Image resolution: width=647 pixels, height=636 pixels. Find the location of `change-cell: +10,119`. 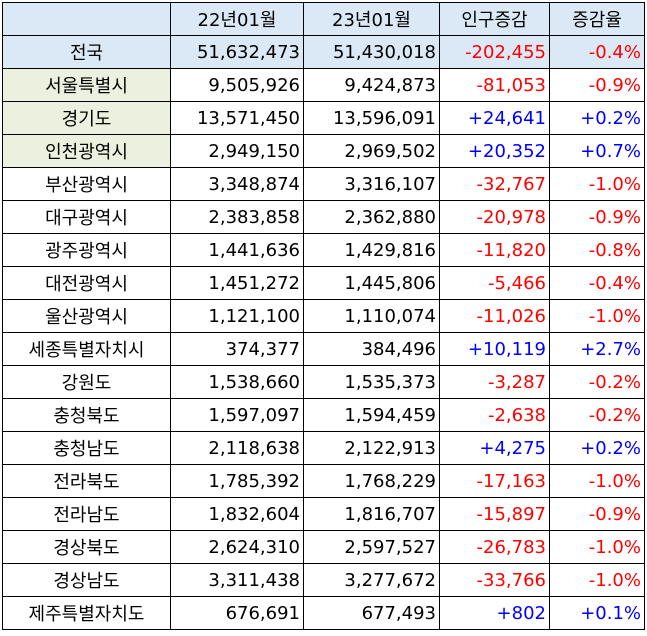

change-cell: +10,119 is located at coordinates (494, 349).